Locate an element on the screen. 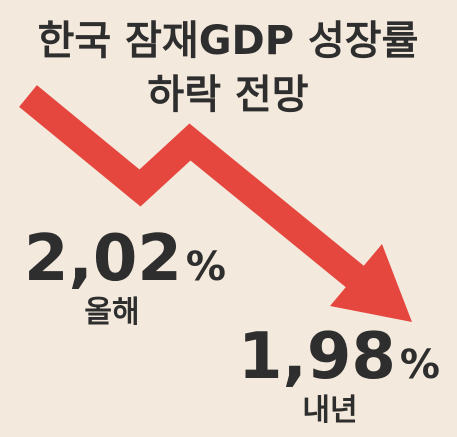  arrow-head is located at coordinates (371, 283).